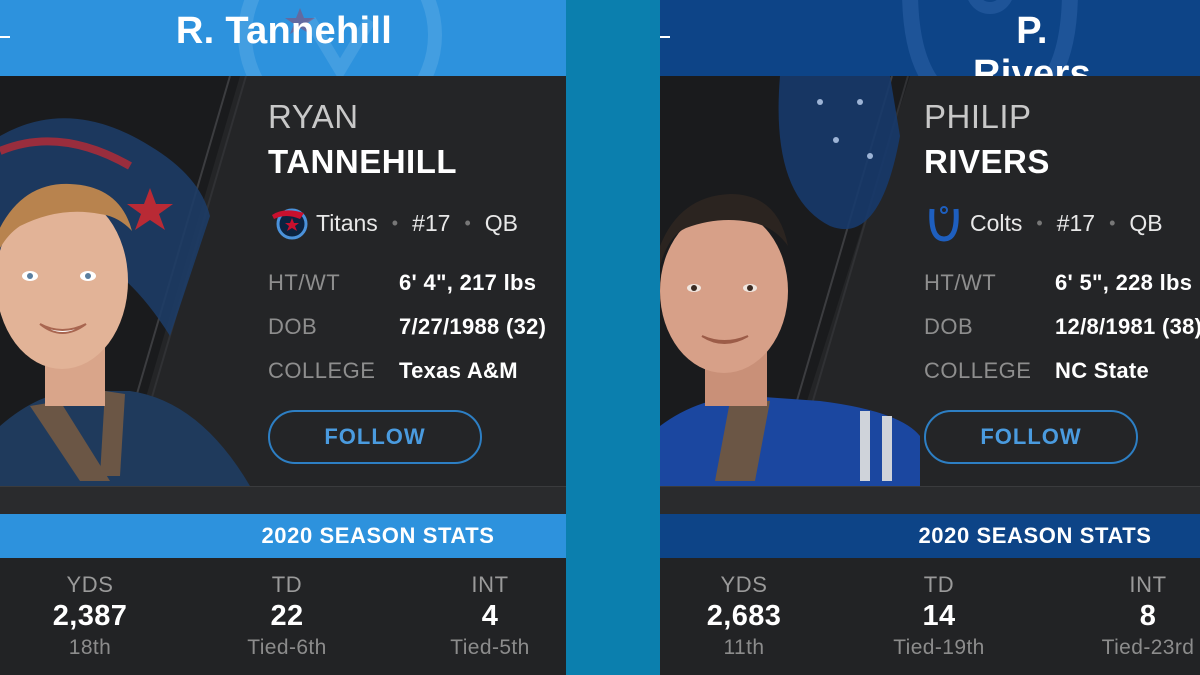 Image resolution: width=1200 pixels, height=675 pixels. I want to click on stat-value: 22, so click(287, 616).